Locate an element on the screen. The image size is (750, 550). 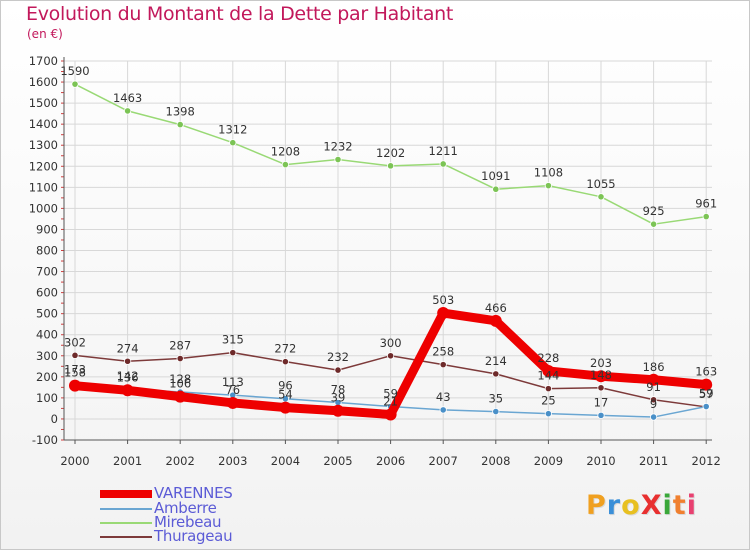
logo-letter: P is located at coordinates (596, 505).